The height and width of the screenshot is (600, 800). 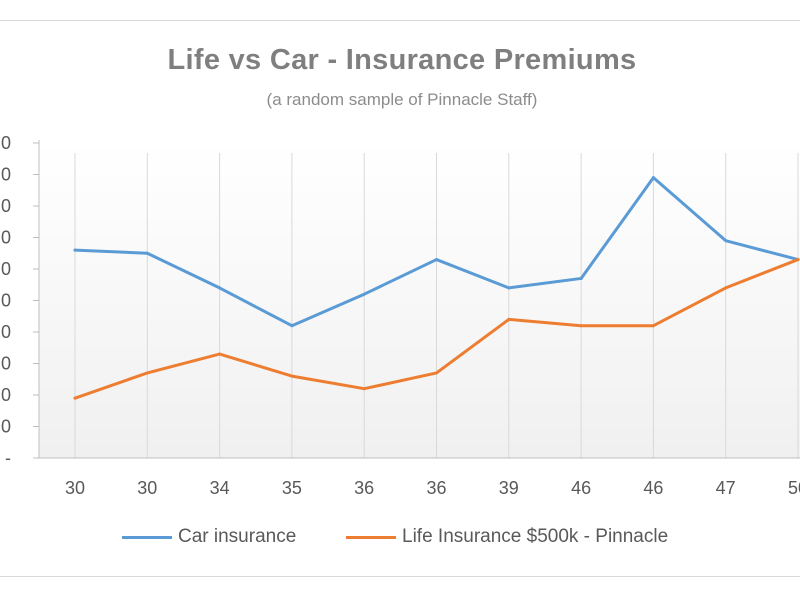 I want to click on legend-swatch-life, so click(x=371, y=537).